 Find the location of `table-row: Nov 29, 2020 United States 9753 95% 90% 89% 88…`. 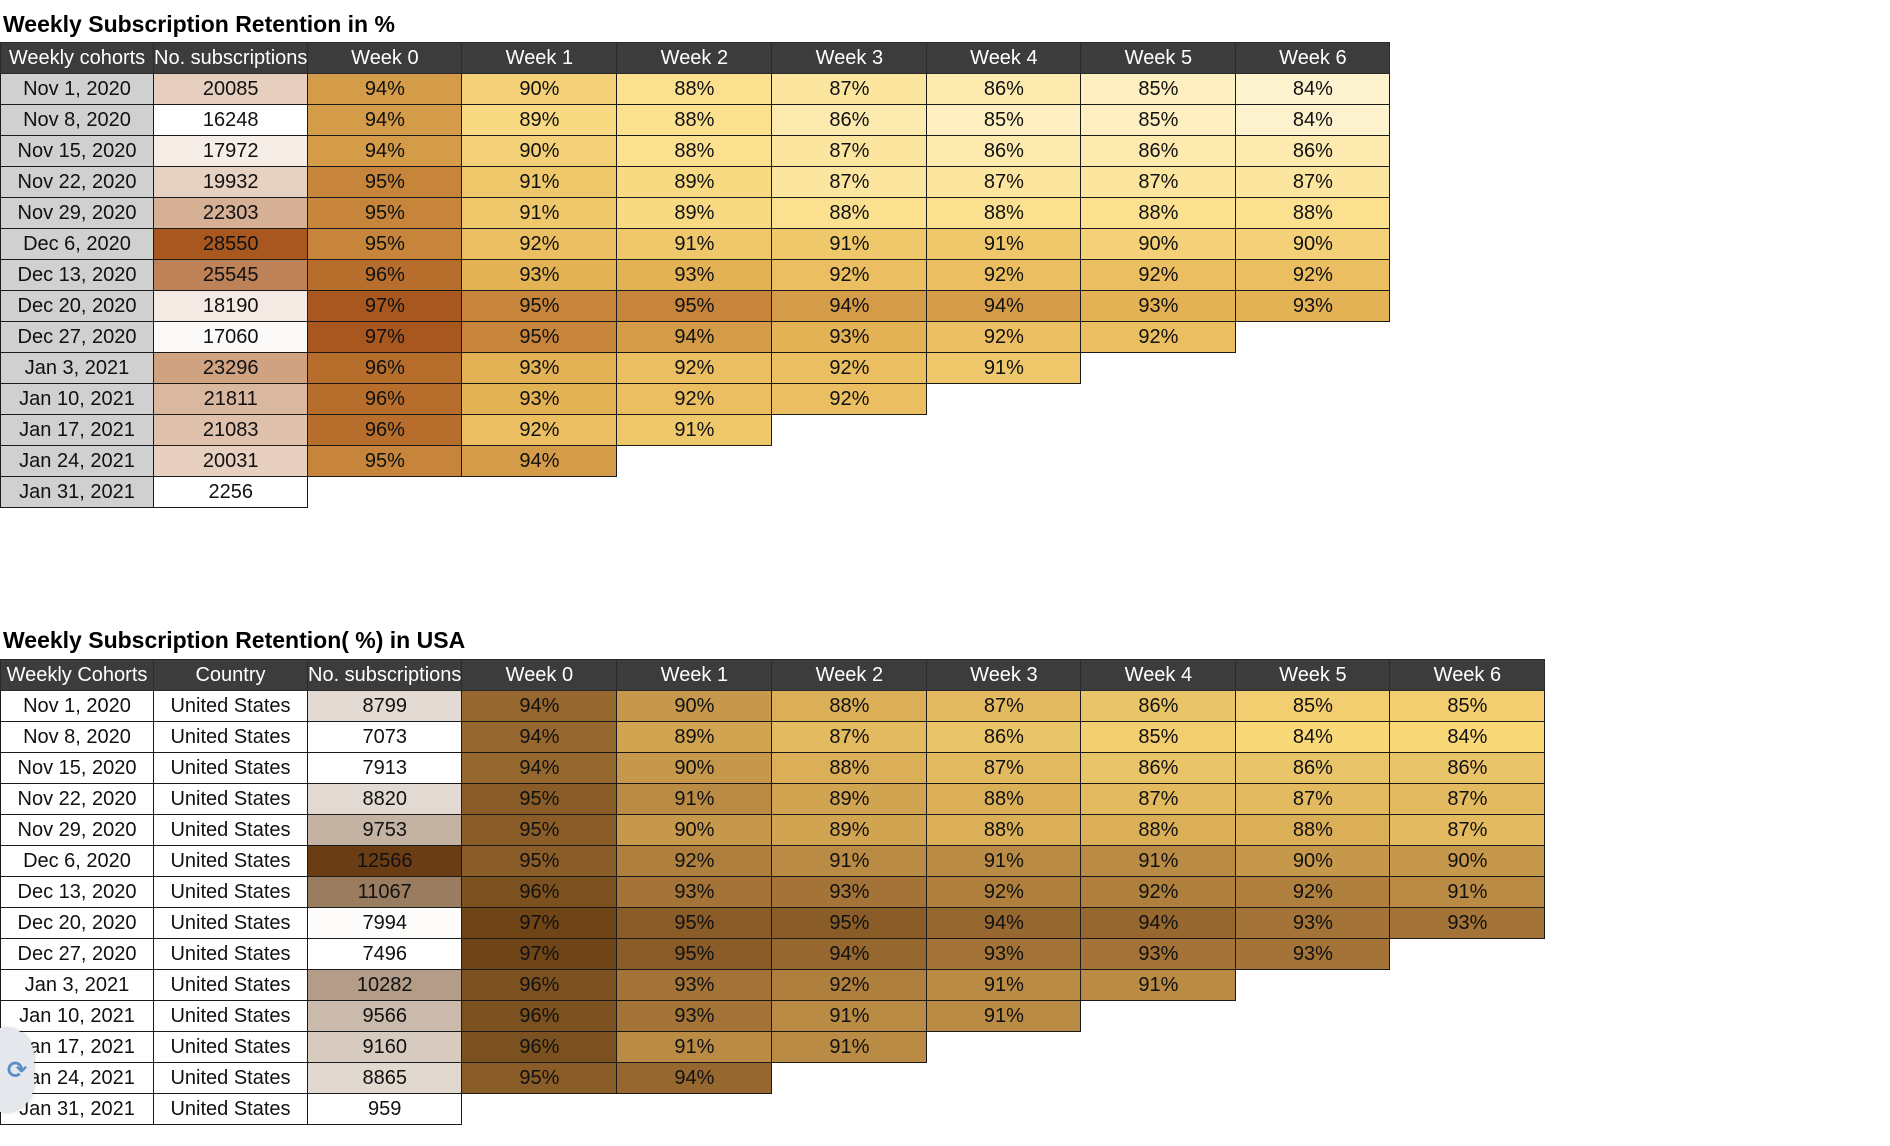

table-row: Nov 29, 2020 United States 9753 95% 90% 89% 88… is located at coordinates (773, 830).